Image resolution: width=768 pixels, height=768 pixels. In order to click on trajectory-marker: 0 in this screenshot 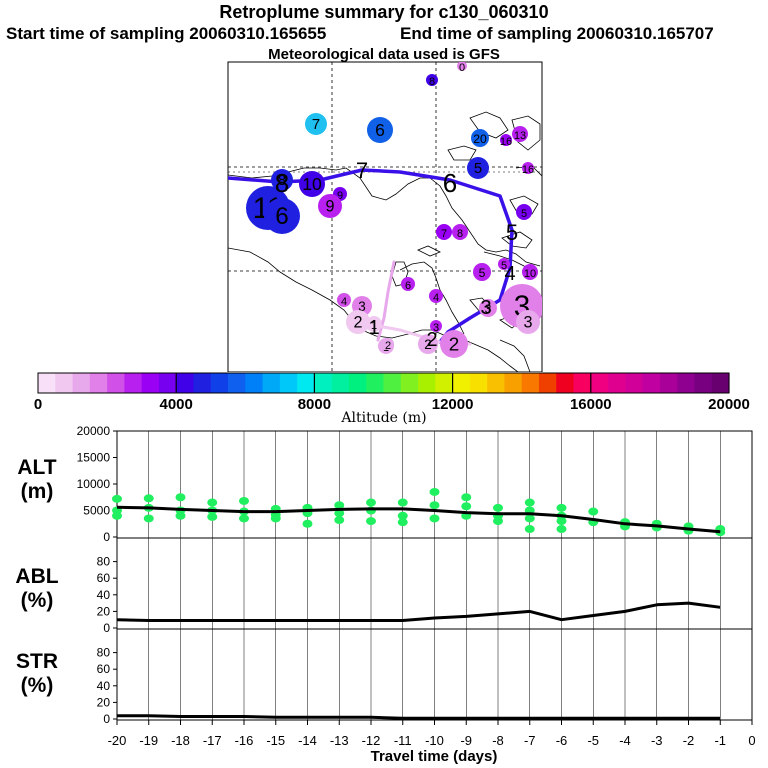, I will do `click(462, 68)`.